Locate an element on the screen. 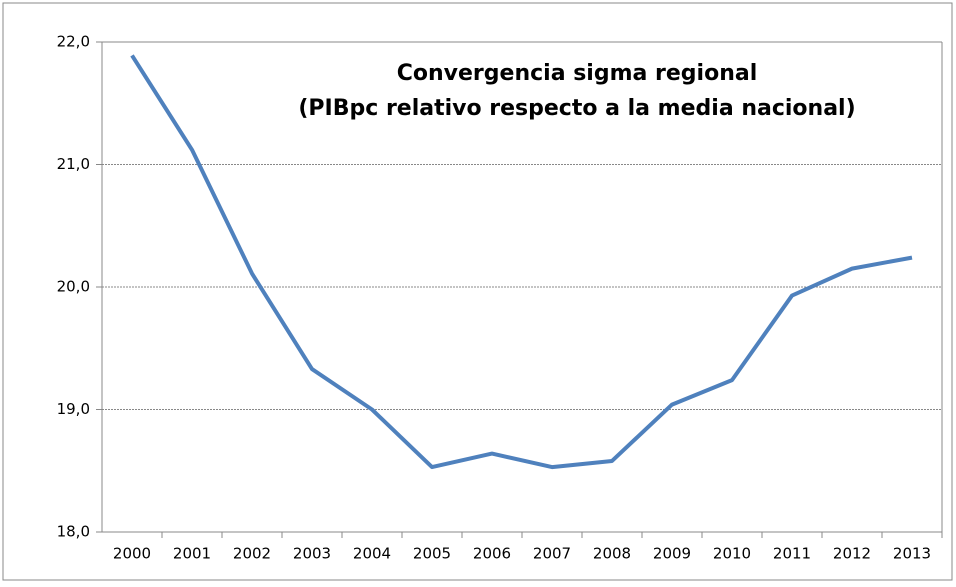 The height and width of the screenshot is (587, 956). x-tick-label: 2003 is located at coordinates (312, 554).